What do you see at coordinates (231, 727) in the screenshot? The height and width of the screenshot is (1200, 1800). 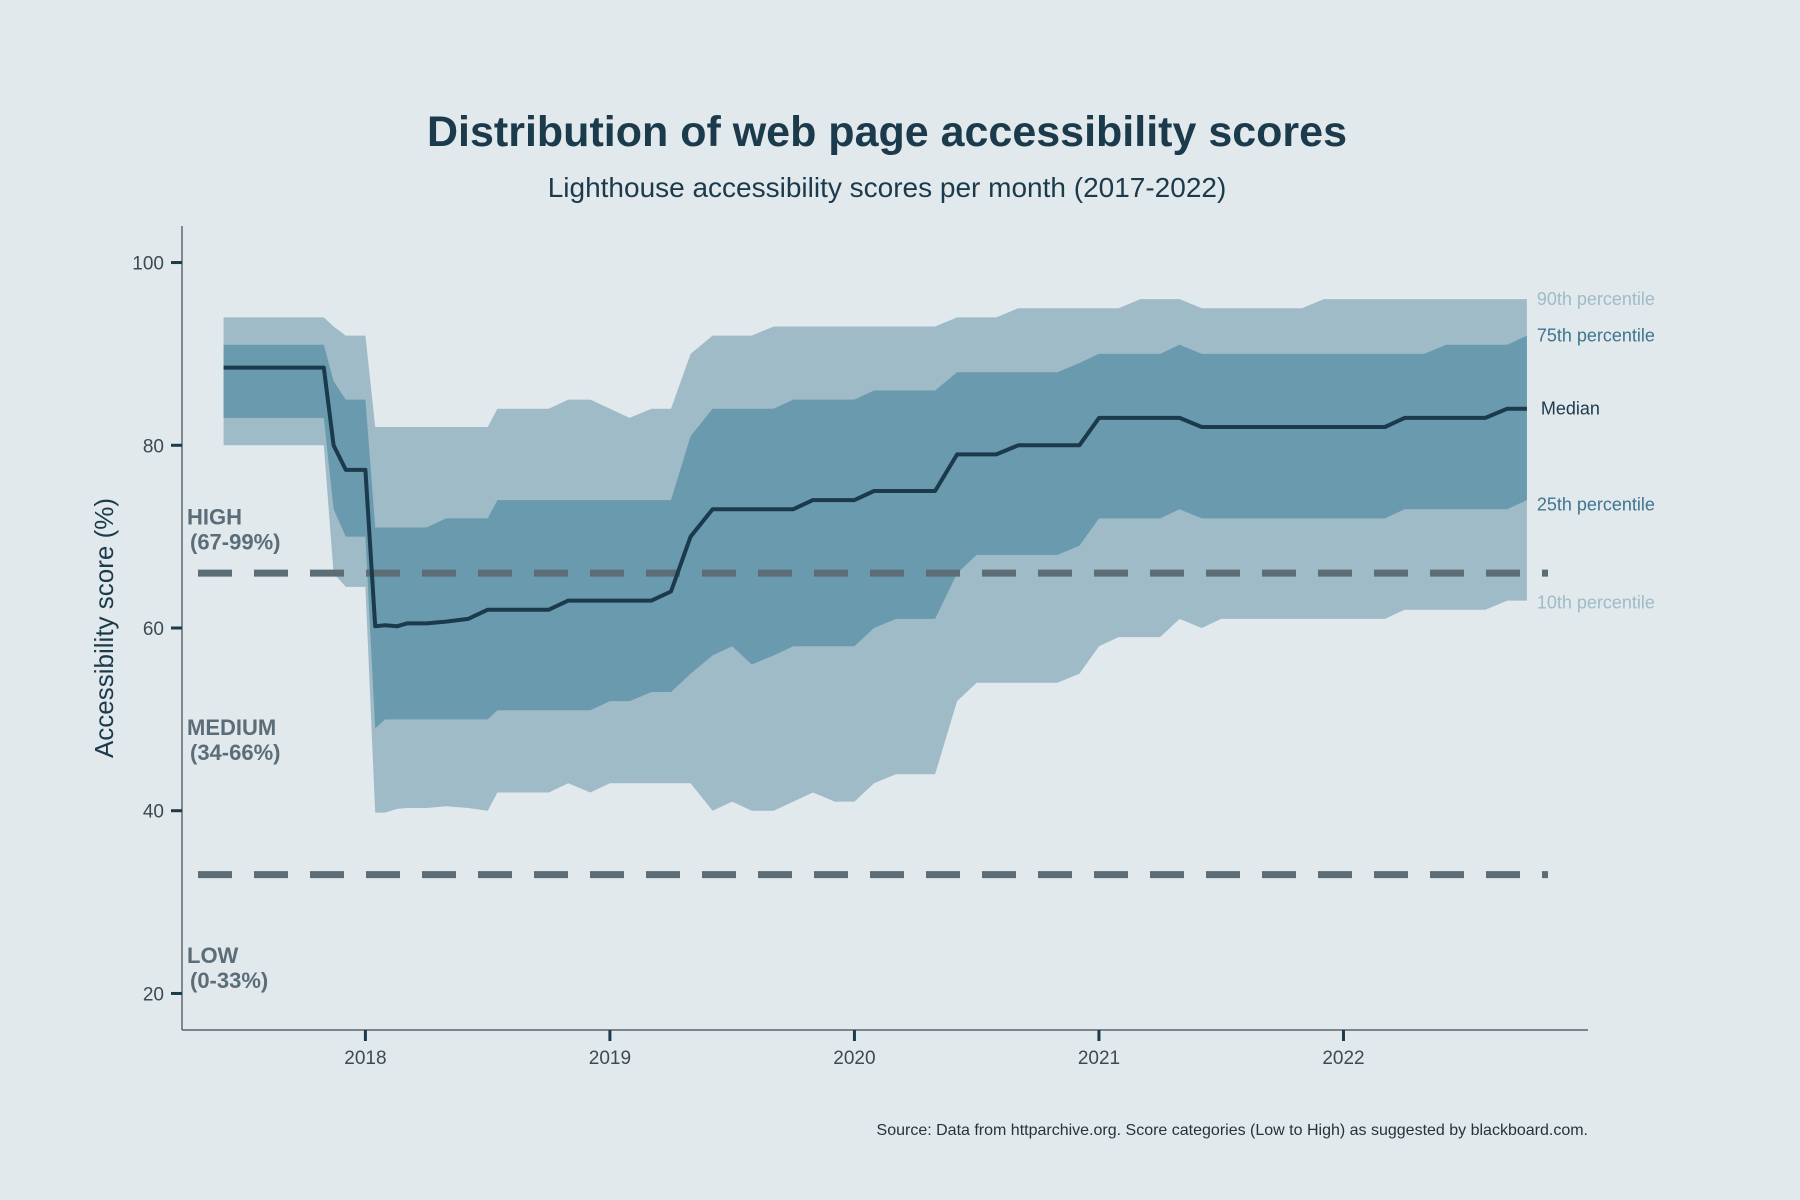 I see `category-label-medium: MEDIUM` at bounding box center [231, 727].